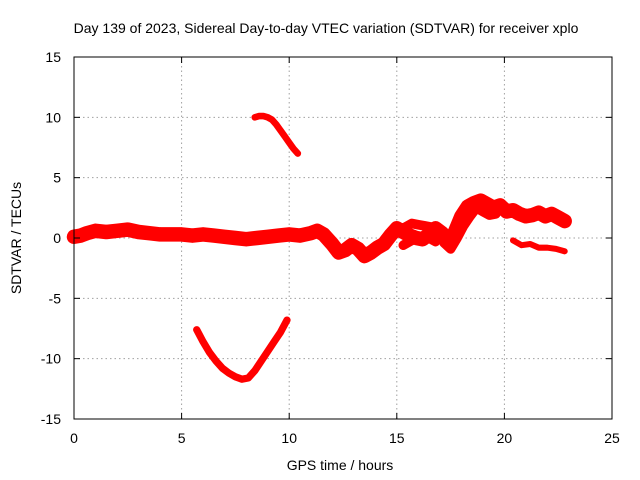  Describe the element at coordinates (53, 57) in the screenshot. I see `y-tick-label: 15` at that location.